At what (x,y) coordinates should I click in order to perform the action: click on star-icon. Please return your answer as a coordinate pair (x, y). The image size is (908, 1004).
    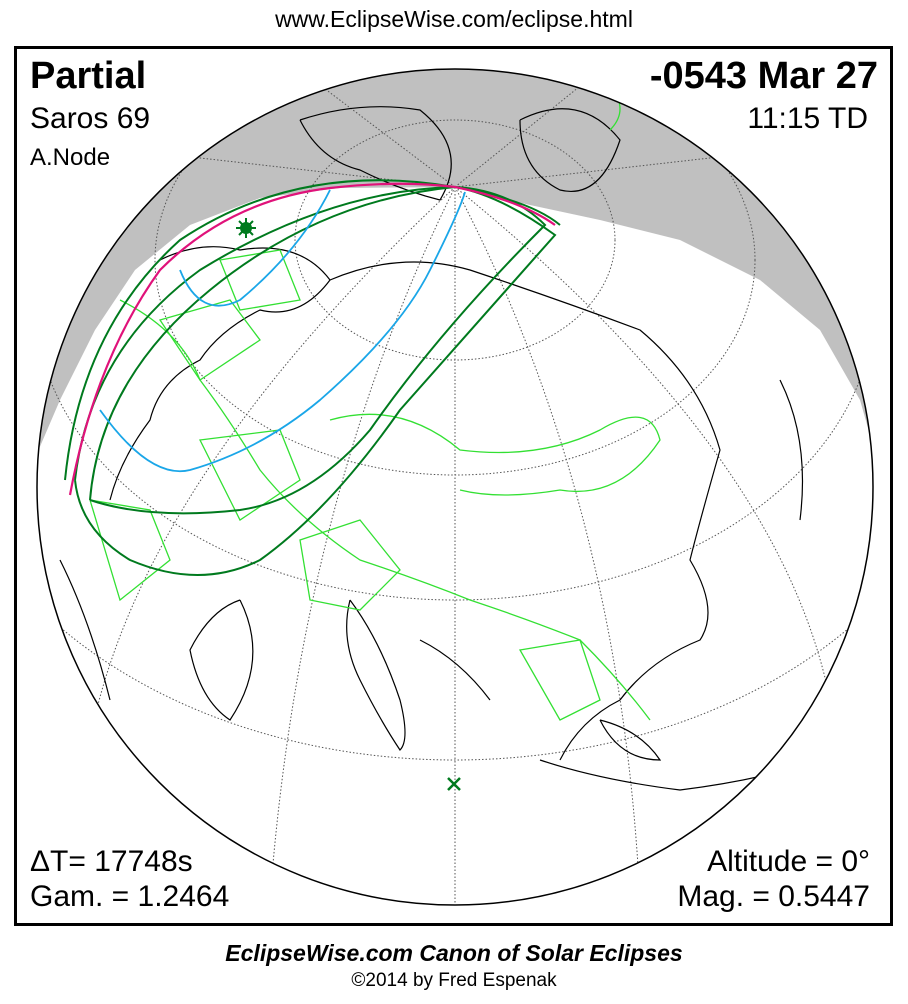
    Looking at the image, I should click on (246, 228).